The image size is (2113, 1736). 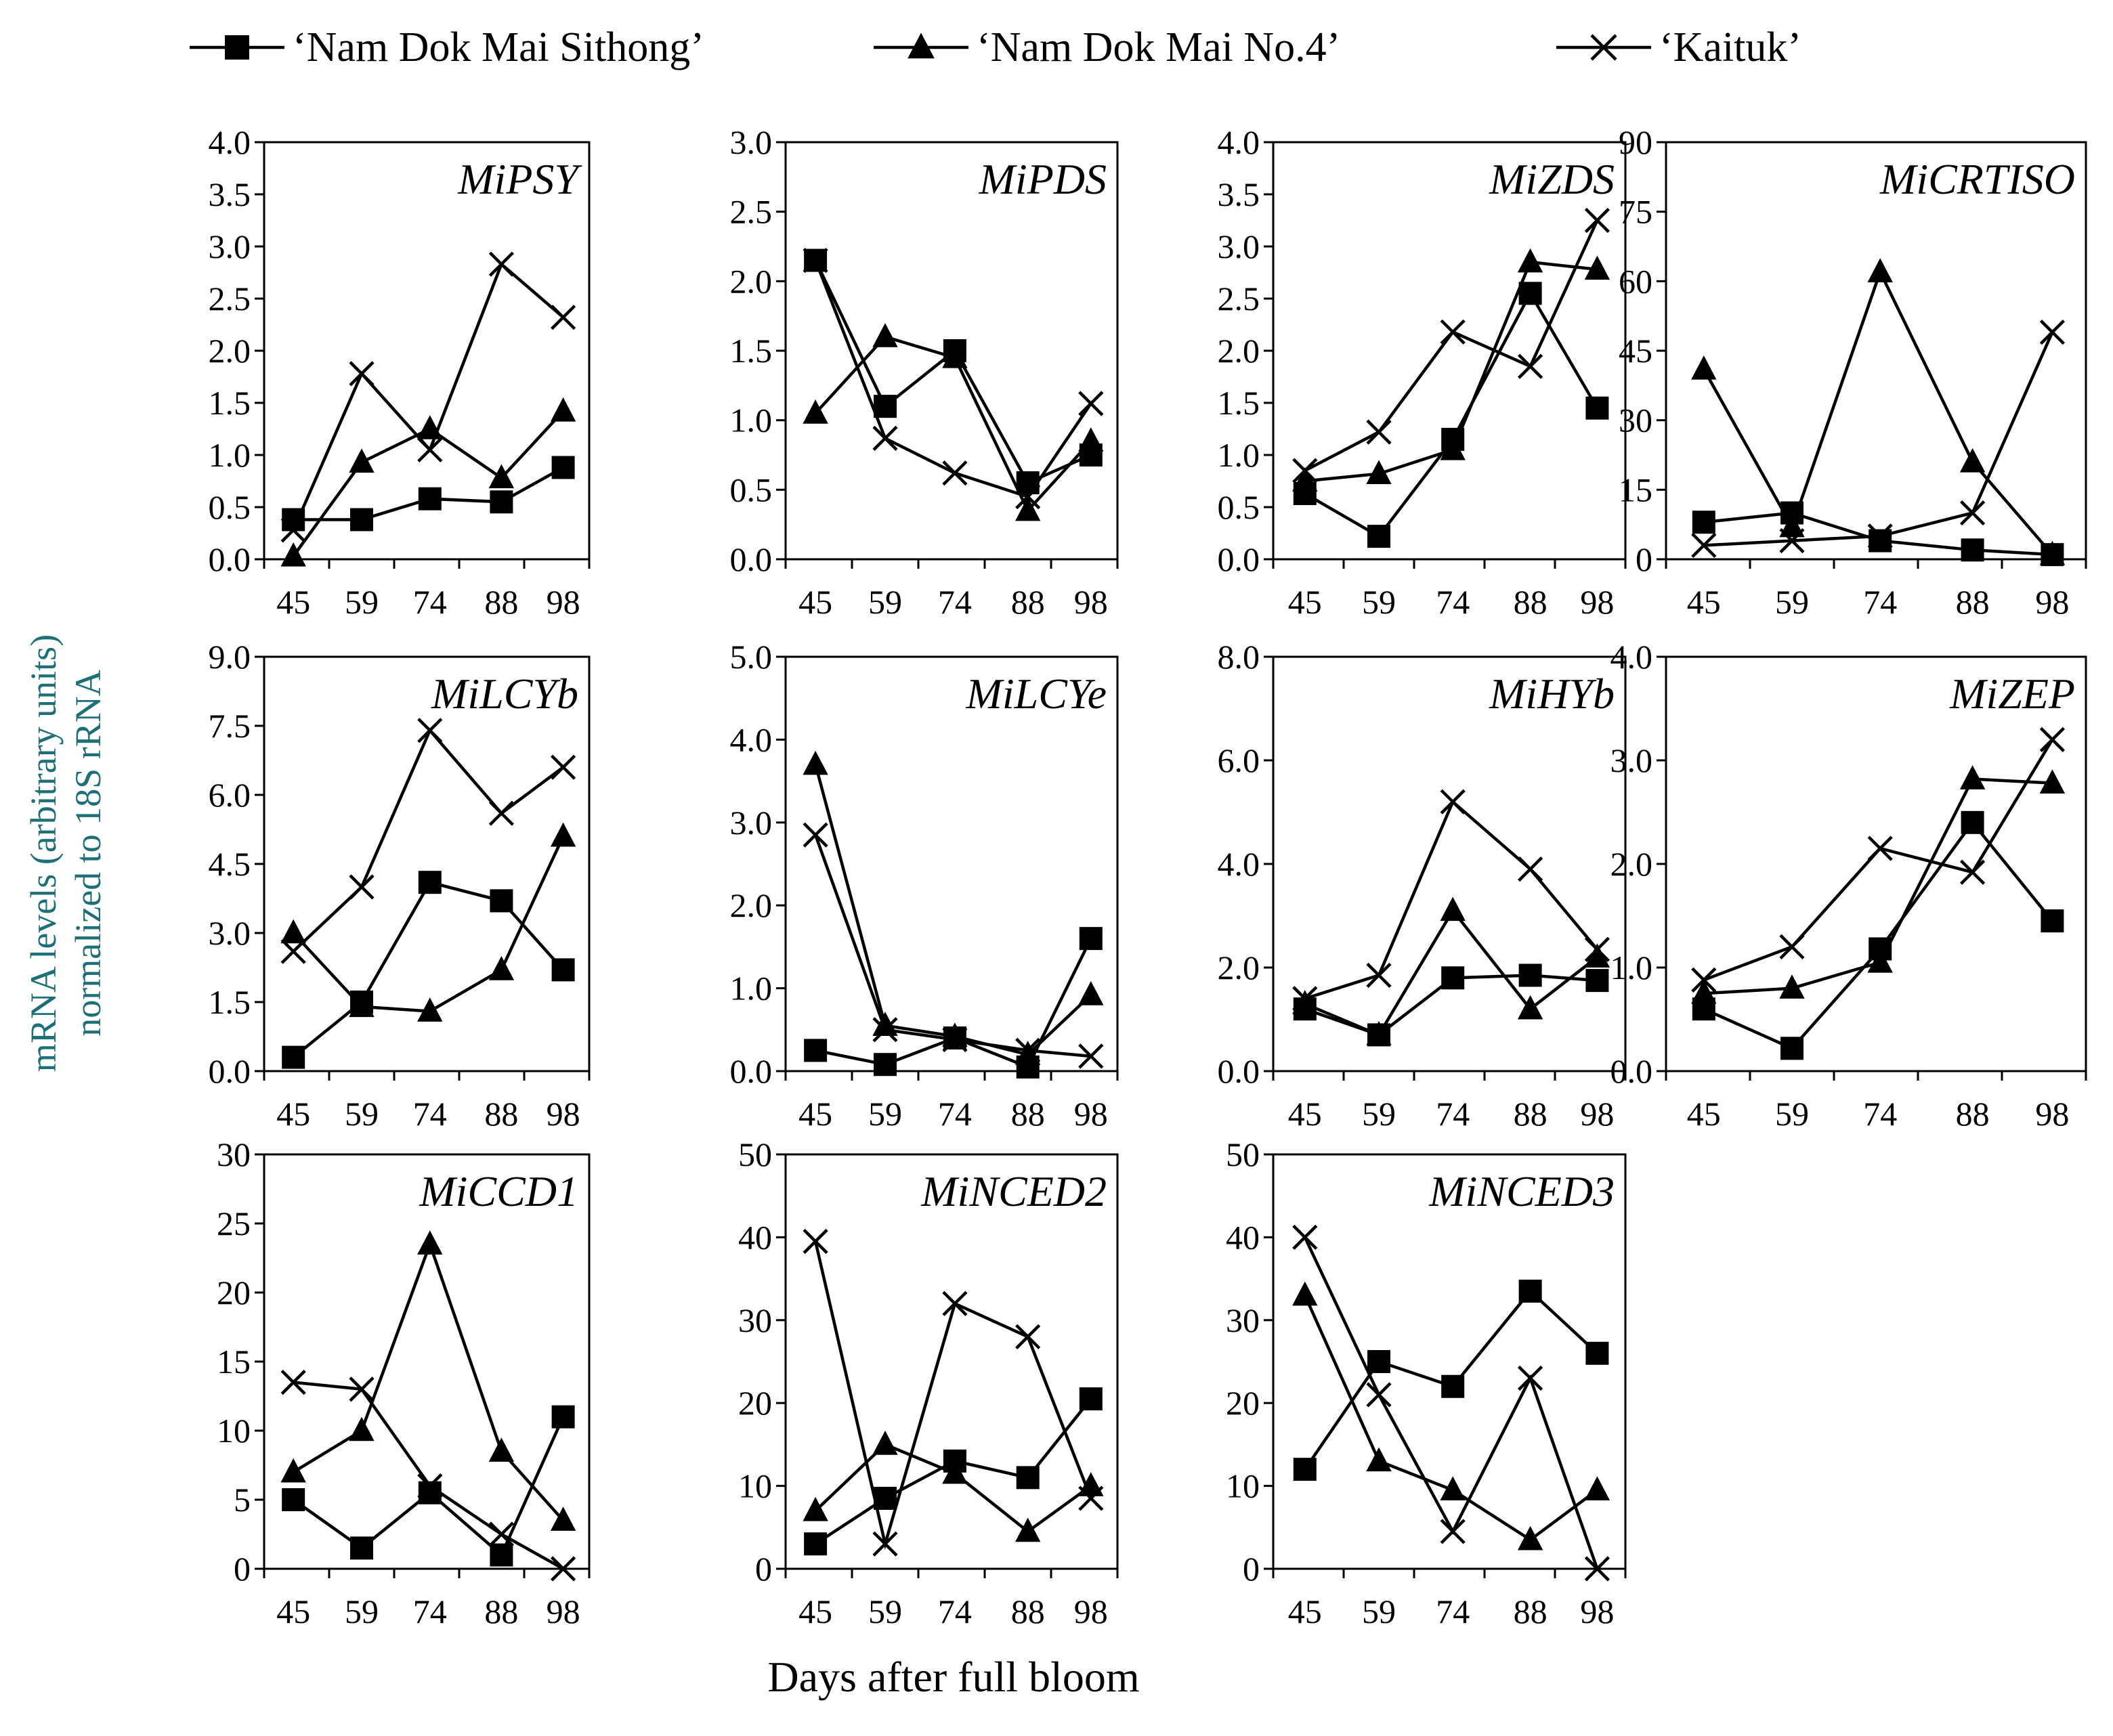 What do you see at coordinates (88, 853) in the screenshot?
I see `y-axis-label-line-2: normalized to 18S rRNA` at bounding box center [88, 853].